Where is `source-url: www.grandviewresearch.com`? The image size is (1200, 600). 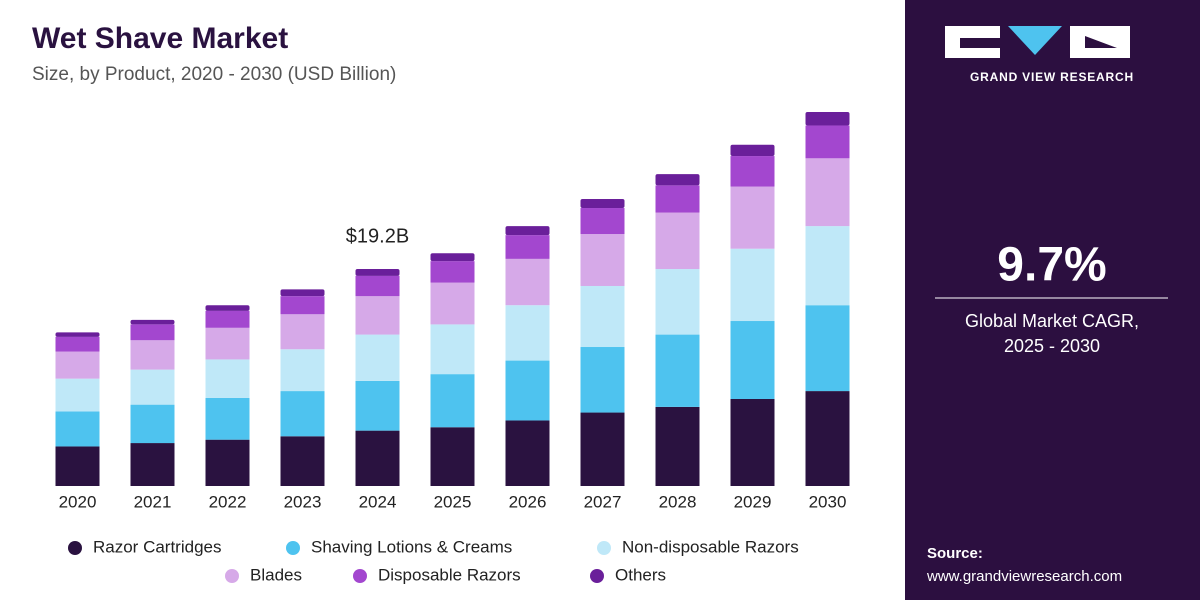 source-url: www.grandviewresearch.com is located at coordinates (1024, 576).